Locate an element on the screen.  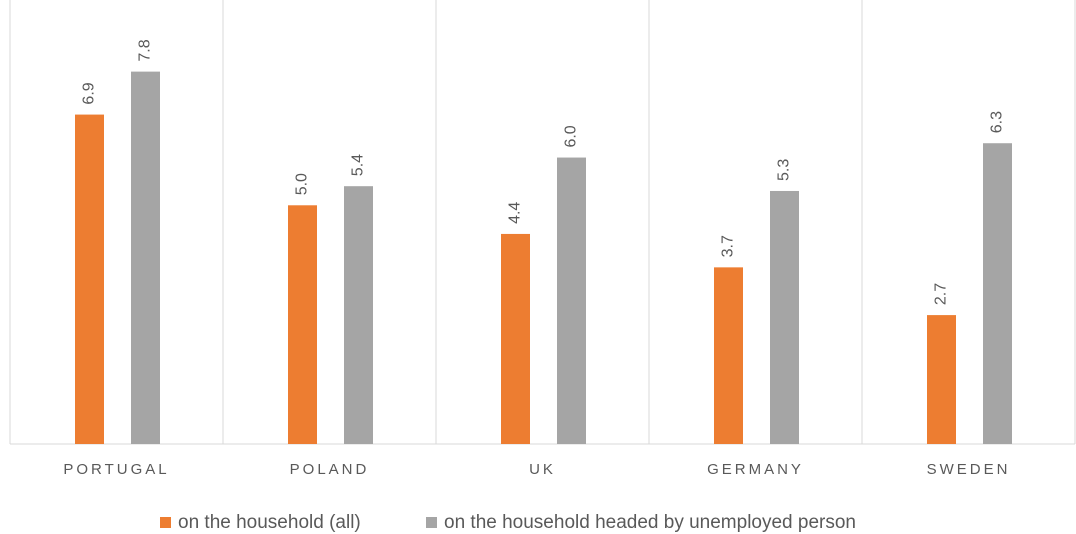
data-label: 5.3 is located at coordinates (784, 170).